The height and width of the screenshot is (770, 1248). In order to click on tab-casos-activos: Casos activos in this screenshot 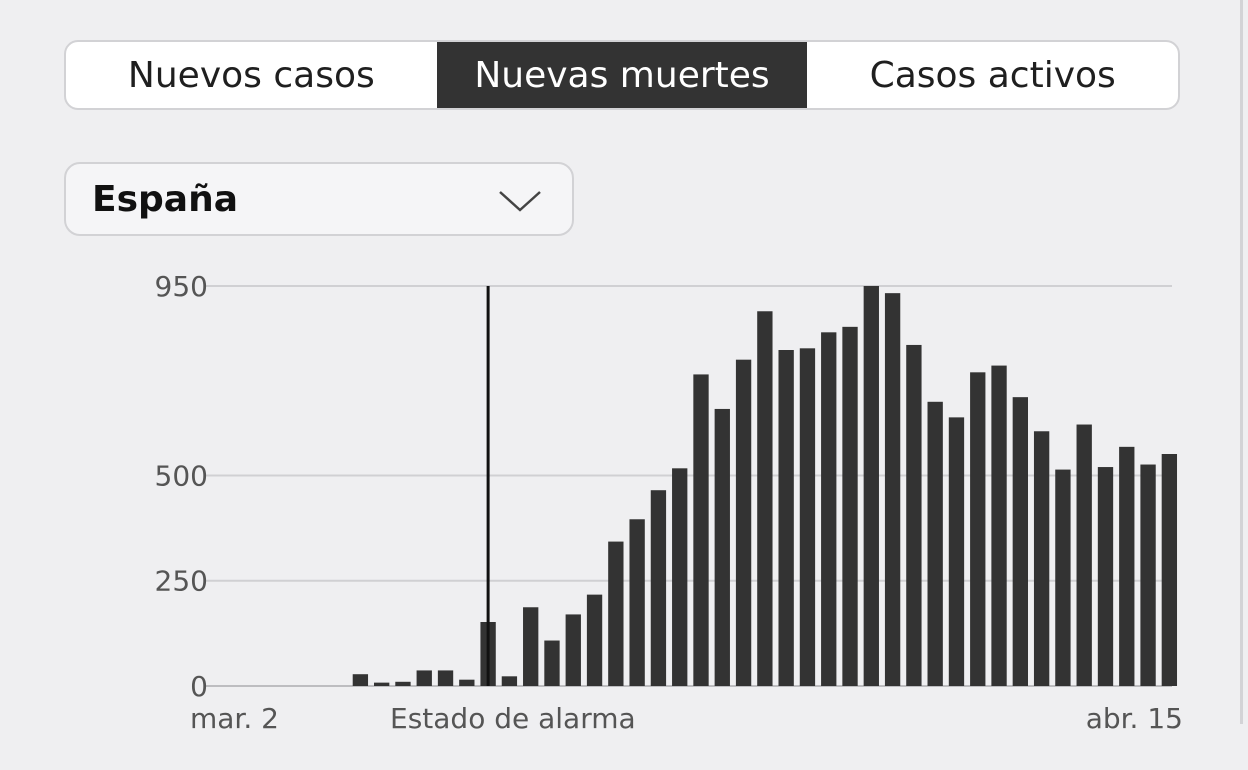, I will do `click(992, 75)`.